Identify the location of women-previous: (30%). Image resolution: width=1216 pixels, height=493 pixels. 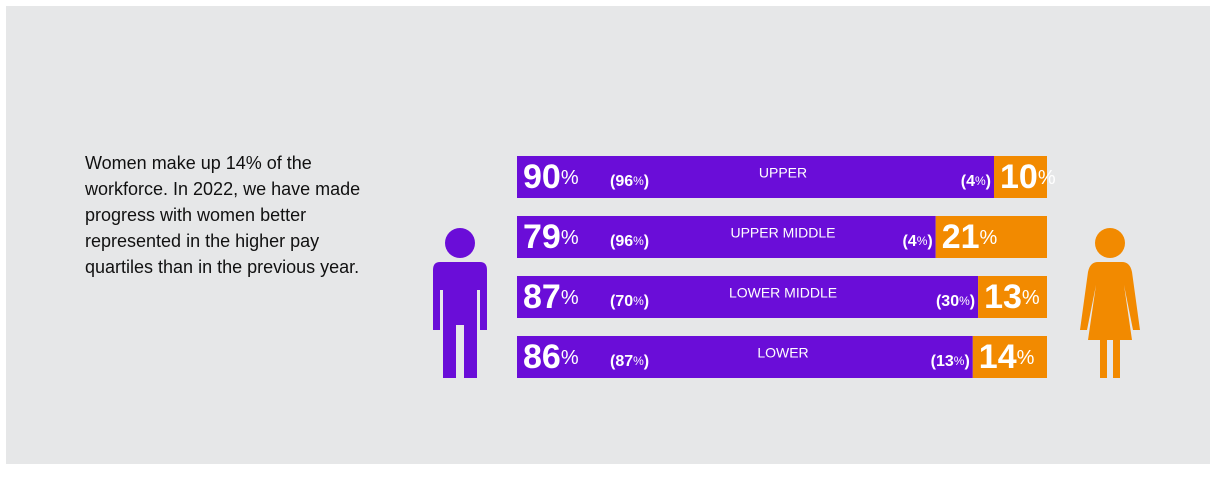
(955, 301).